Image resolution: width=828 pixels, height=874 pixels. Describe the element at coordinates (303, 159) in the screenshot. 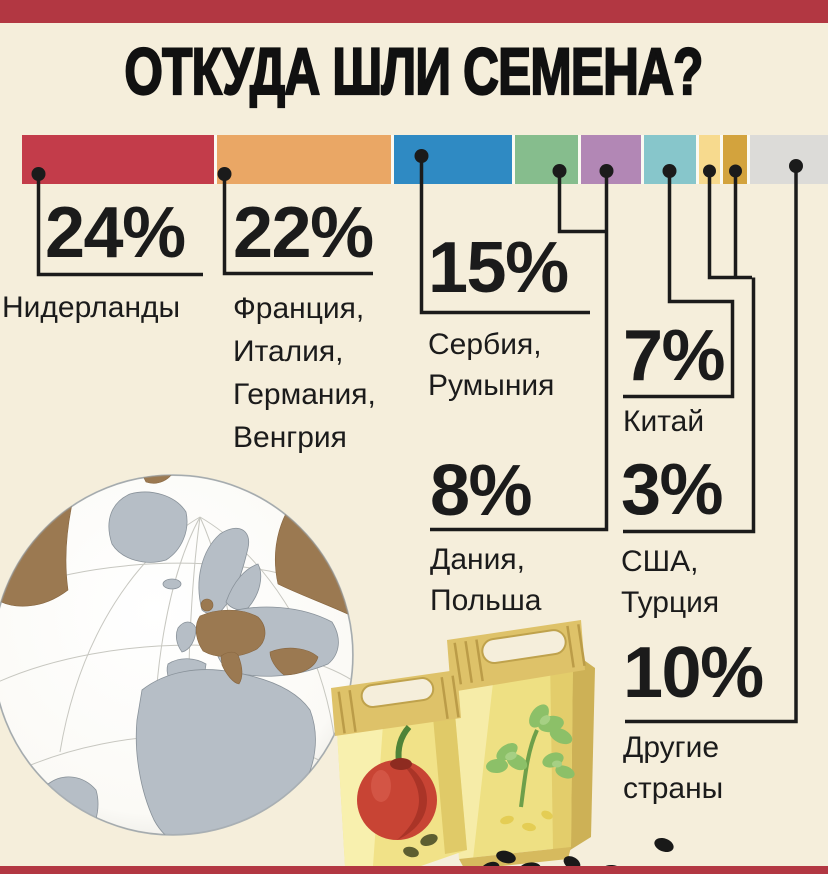

I see `bar-segment-france-italy-germany-hungary` at that location.